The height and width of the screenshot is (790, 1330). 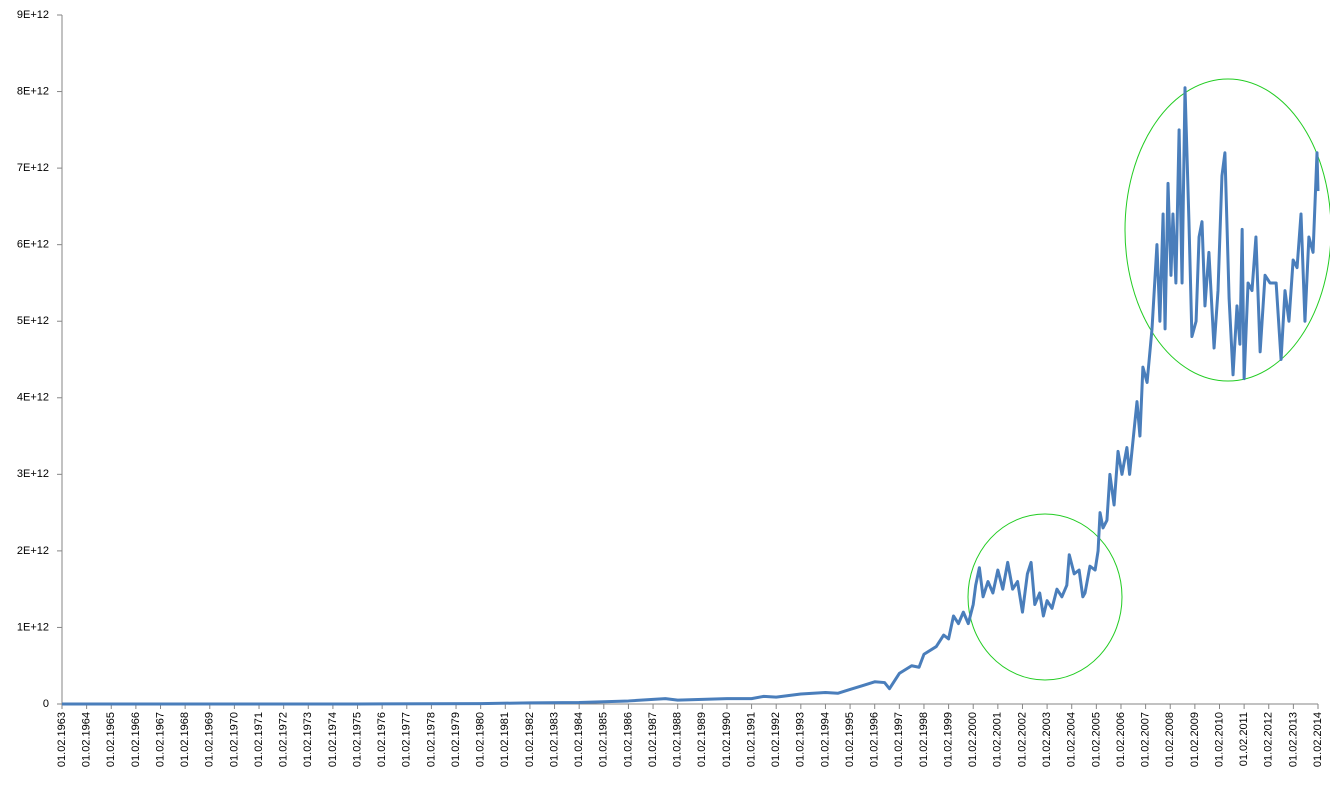 What do you see at coordinates (234, 739) in the screenshot?
I see `x-tick-label: 01.02.1970` at bounding box center [234, 739].